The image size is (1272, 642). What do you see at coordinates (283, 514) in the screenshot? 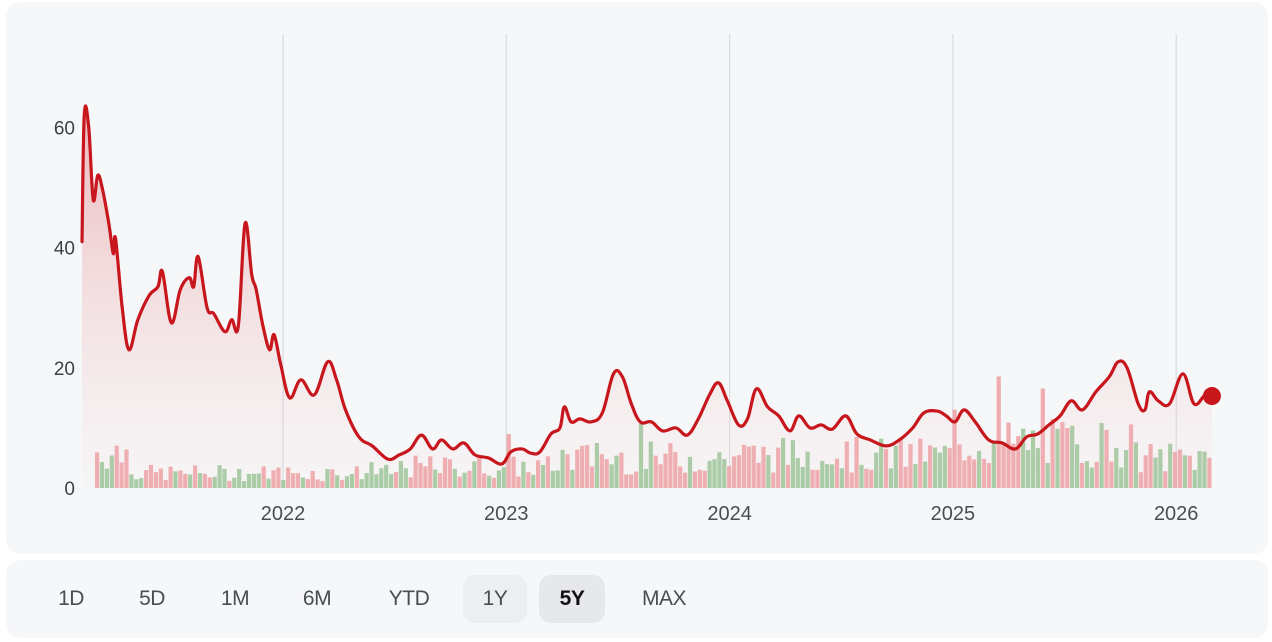
I see `x-tick-label: 2022` at bounding box center [283, 514].